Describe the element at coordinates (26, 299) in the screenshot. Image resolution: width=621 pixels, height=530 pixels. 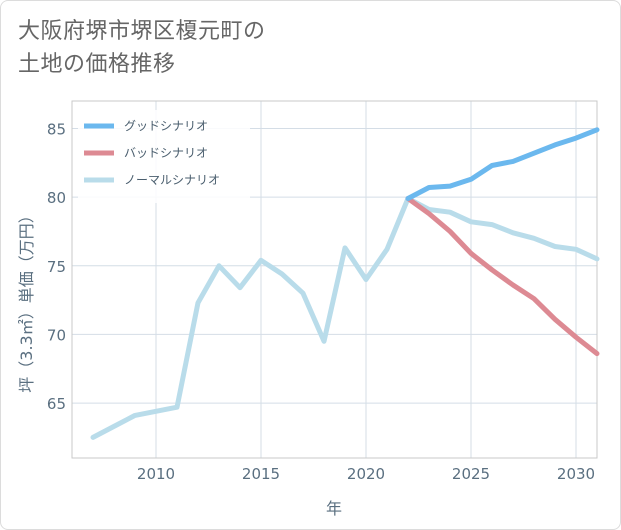
I see `y-axis-label: 坪（3.3㎡）単価（万円）` at that location.